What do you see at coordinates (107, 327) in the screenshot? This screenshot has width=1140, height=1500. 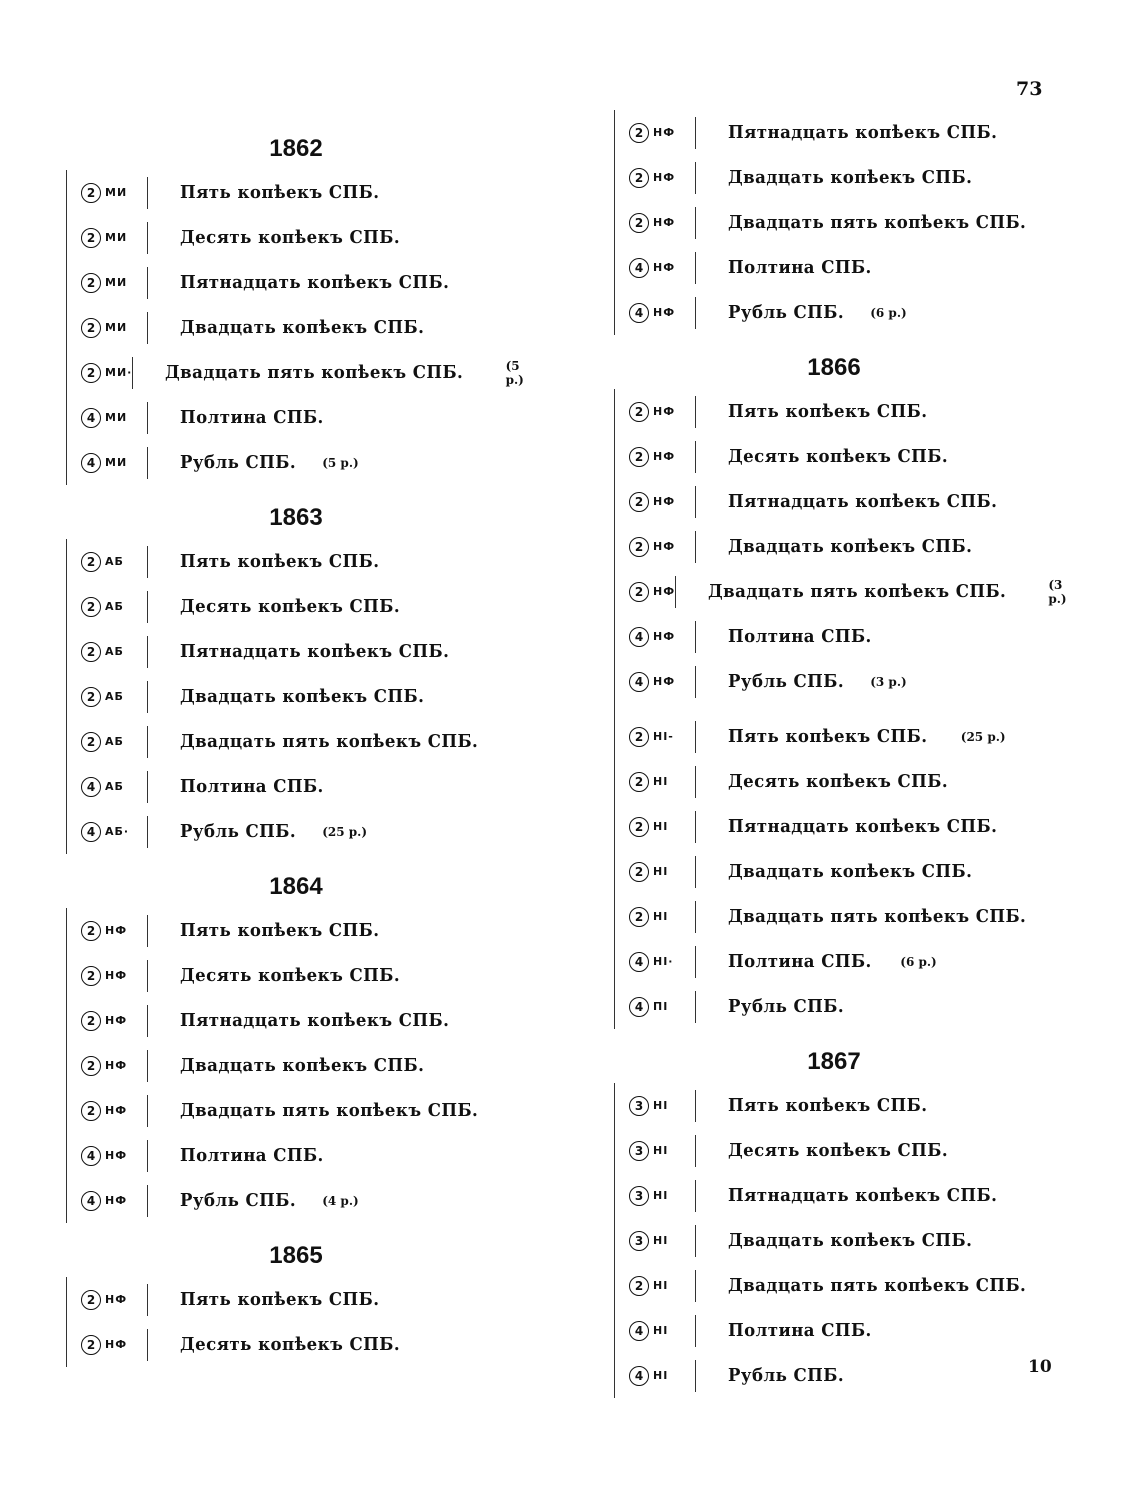 I see `mint-mark: 2 МИ` at bounding box center [107, 327].